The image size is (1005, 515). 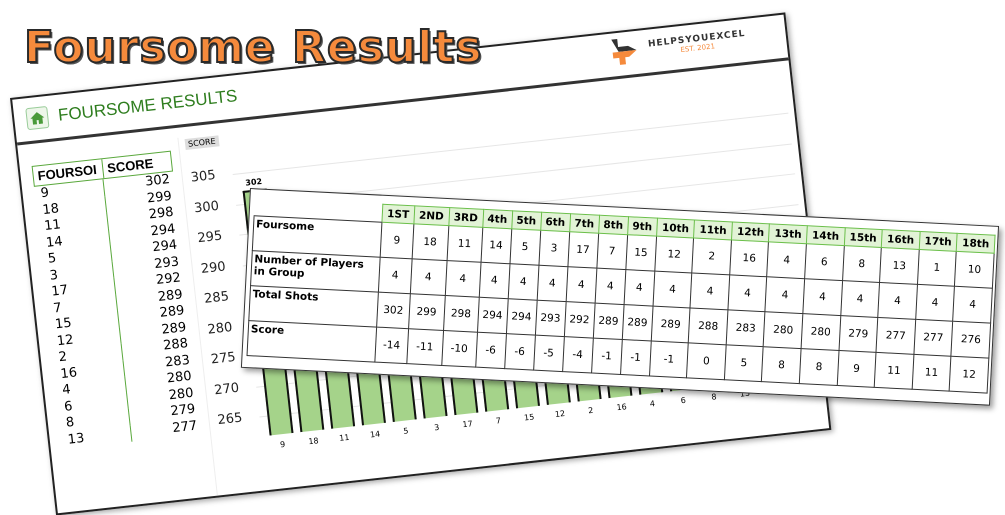 What do you see at coordinates (555, 222) in the screenshot?
I see `column-header: 6th` at bounding box center [555, 222].